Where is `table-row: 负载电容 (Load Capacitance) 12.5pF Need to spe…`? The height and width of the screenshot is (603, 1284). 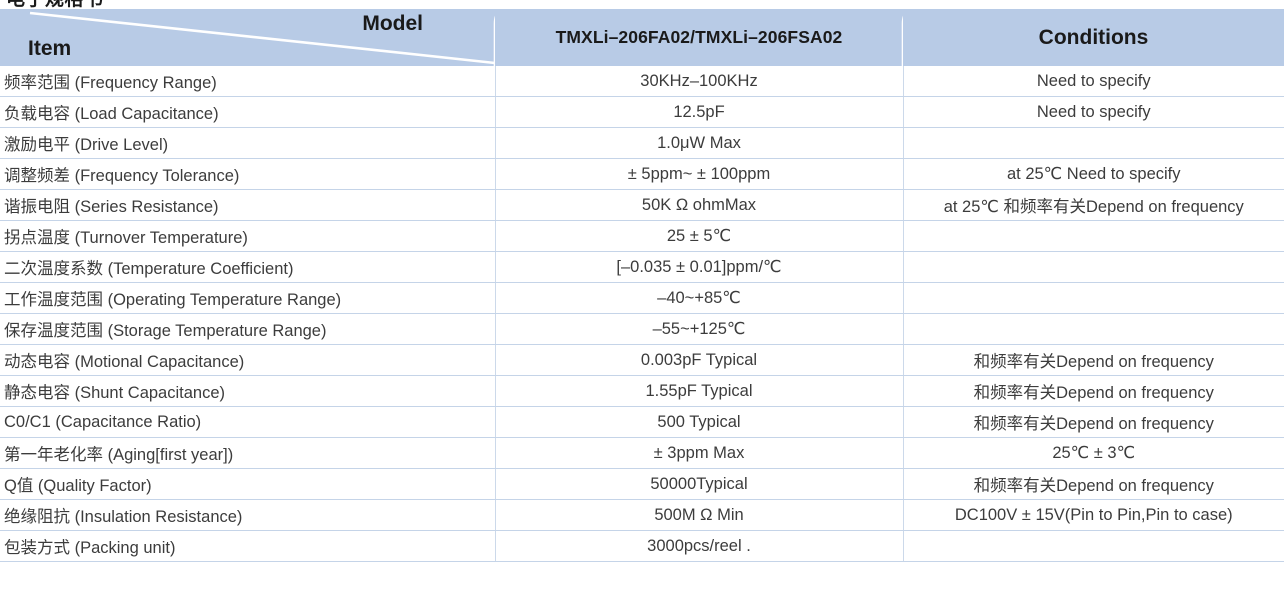 table-row: 负载电容 (Load Capacitance) 12.5pF Need to spe… is located at coordinates (642, 112).